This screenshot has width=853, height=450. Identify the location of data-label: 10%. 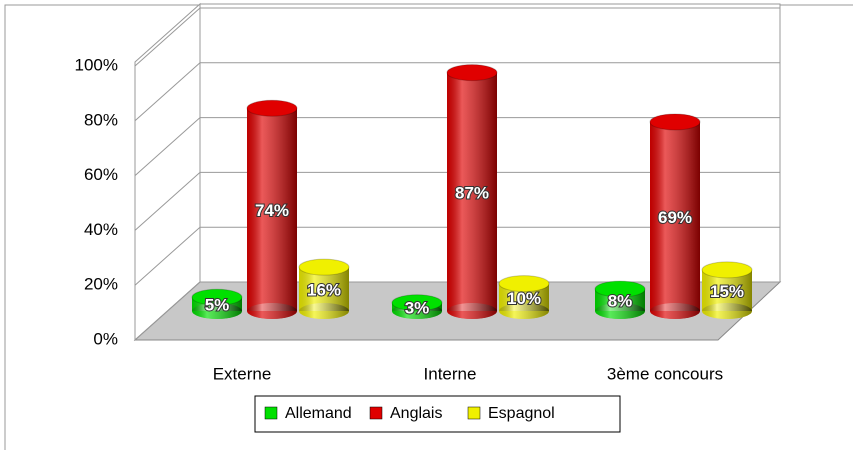
(524, 298).